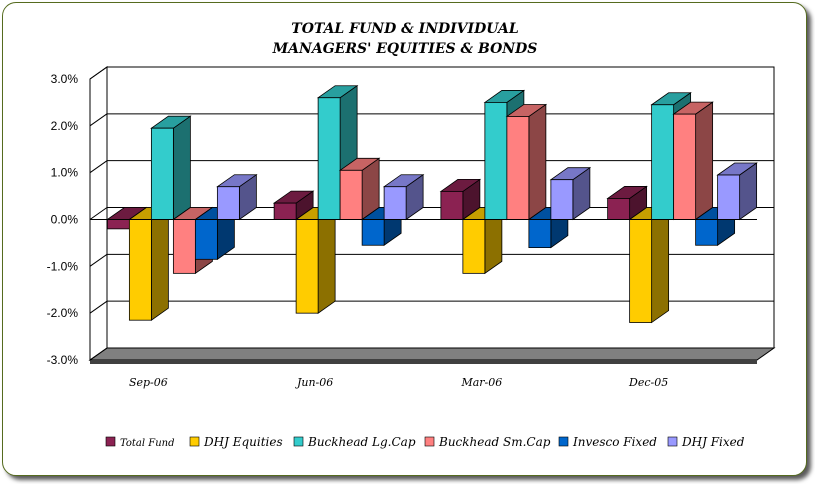 The width and height of the screenshot is (815, 484). Describe the element at coordinates (65, 126) in the screenshot. I see `y-tick-label: 2.0%` at that location.